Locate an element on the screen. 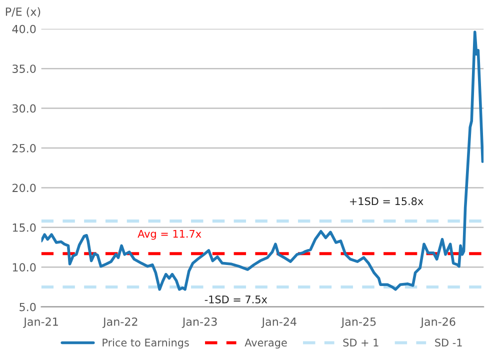 Image resolution: width=486 pixels, height=361 pixels. annotation: Avg = 11.7x is located at coordinates (170, 235).